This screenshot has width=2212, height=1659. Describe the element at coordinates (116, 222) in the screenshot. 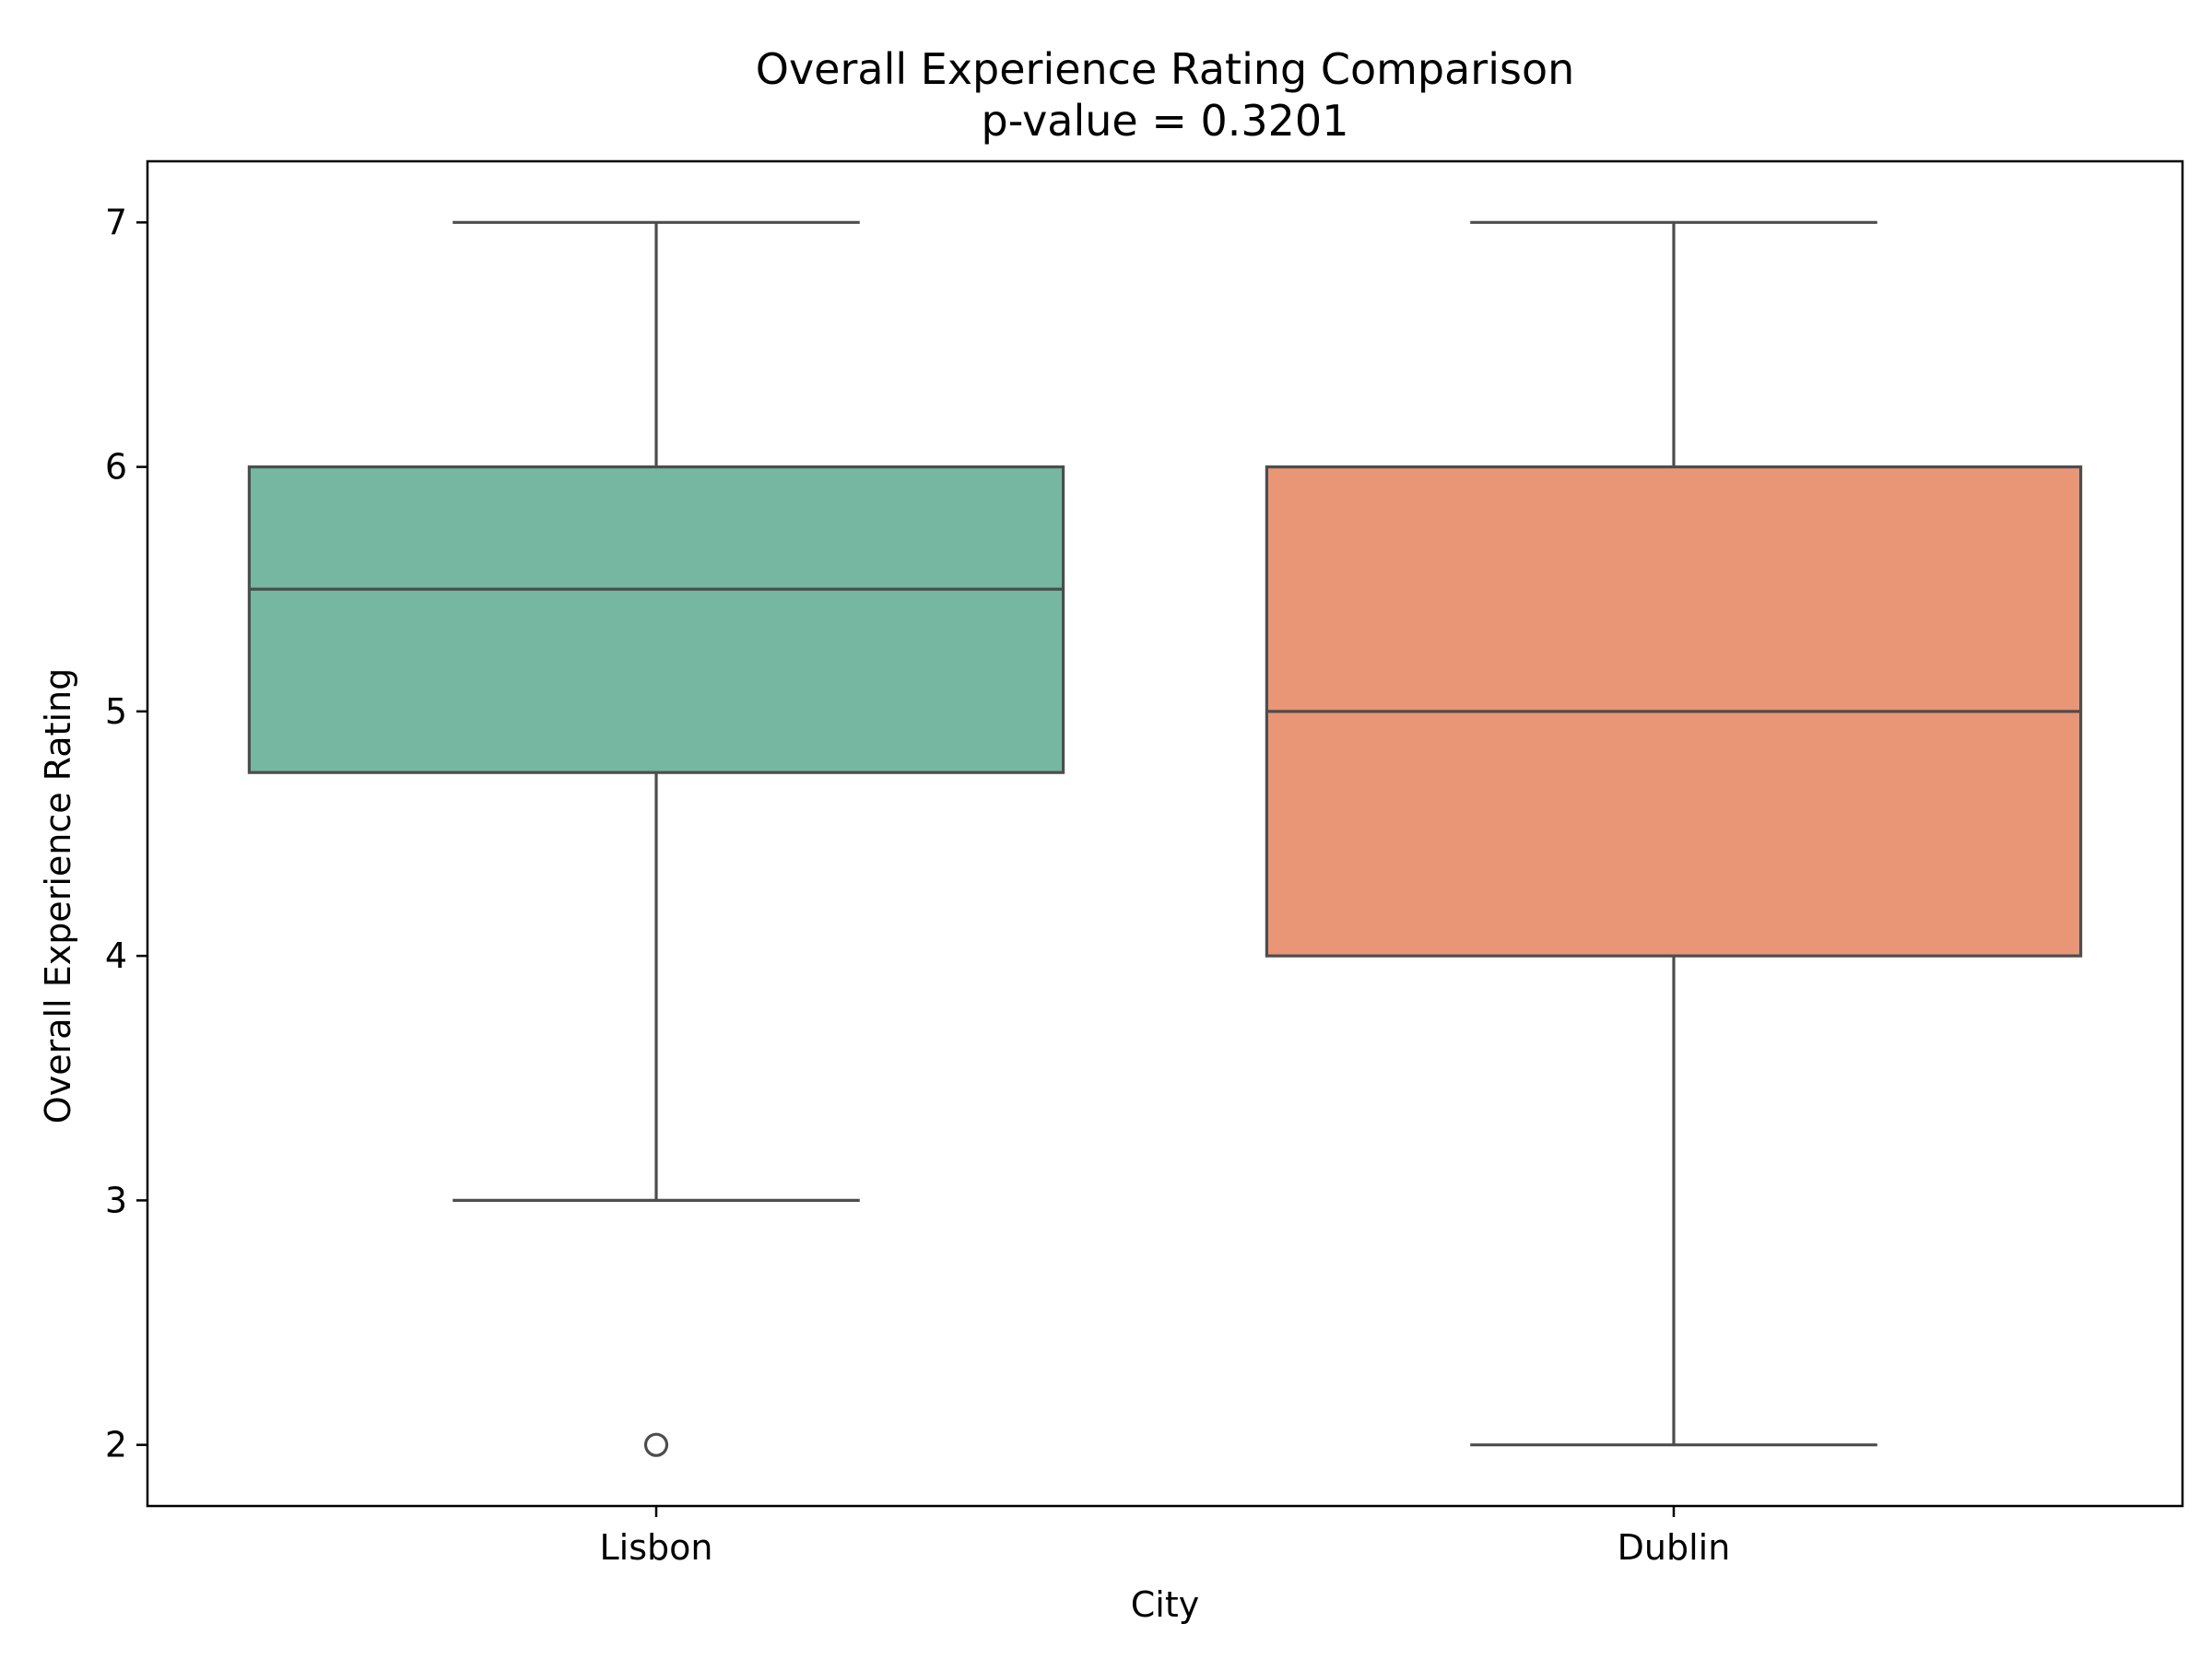

I see `y-tick-label: 7` at that location.